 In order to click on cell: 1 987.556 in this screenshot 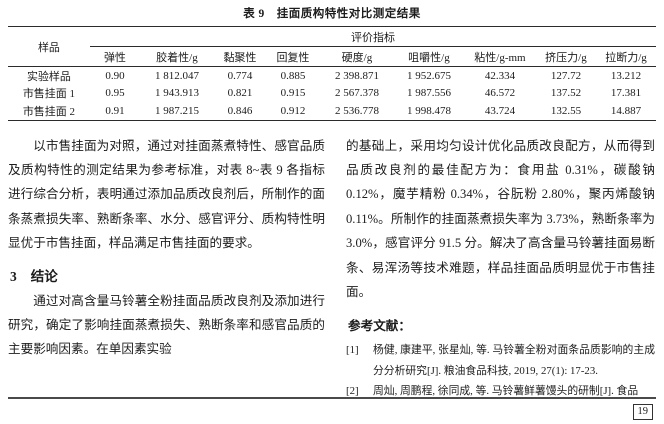, I will do `click(428, 93)`.